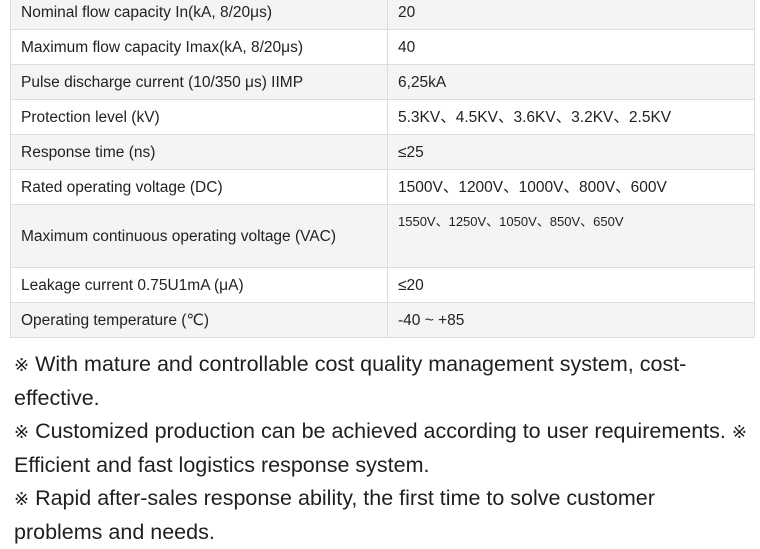 The width and height of the screenshot is (760, 549). Describe the element at coordinates (571, 47) in the screenshot. I see `spec-value: 40` at that location.